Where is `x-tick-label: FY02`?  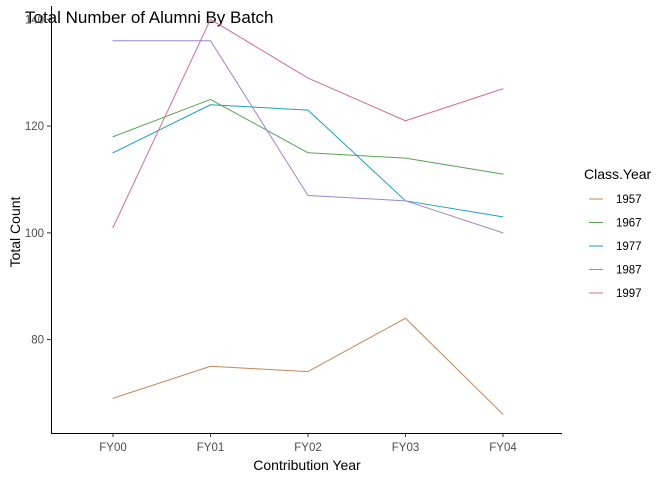 x-tick-label: FY02 is located at coordinates (308, 448).